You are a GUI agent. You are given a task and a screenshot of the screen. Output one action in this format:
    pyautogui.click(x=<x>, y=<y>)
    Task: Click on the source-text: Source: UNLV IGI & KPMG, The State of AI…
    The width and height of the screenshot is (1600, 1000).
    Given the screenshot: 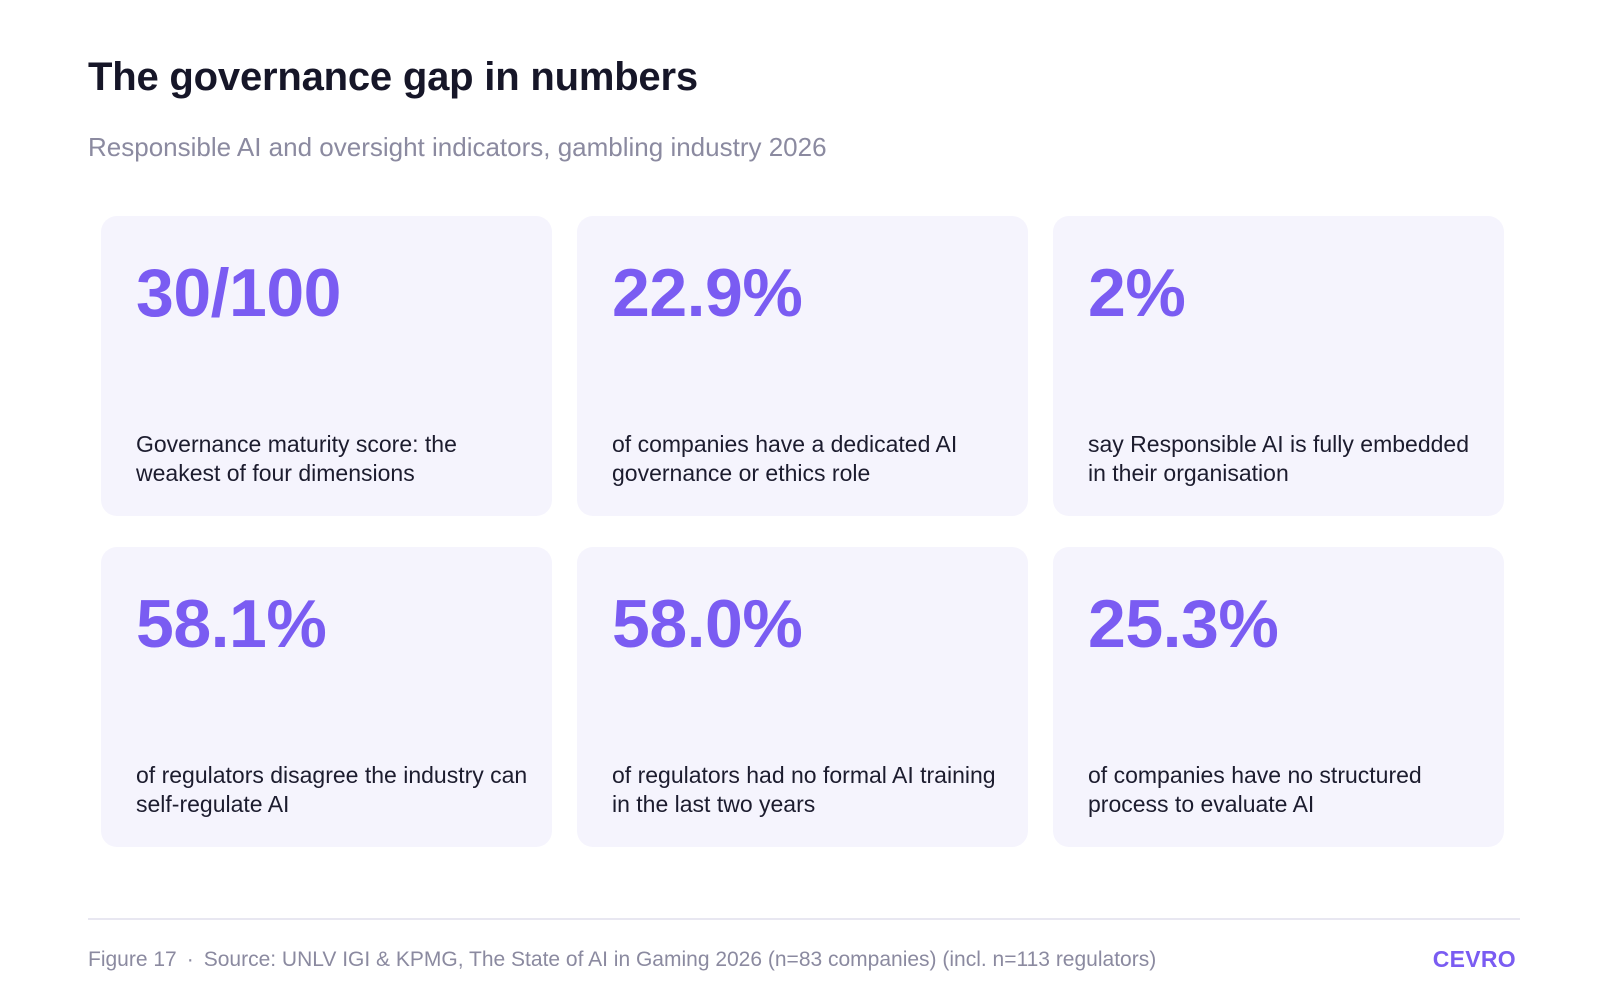 What is the action you would take?
    pyautogui.click(x=680, y=959)
    